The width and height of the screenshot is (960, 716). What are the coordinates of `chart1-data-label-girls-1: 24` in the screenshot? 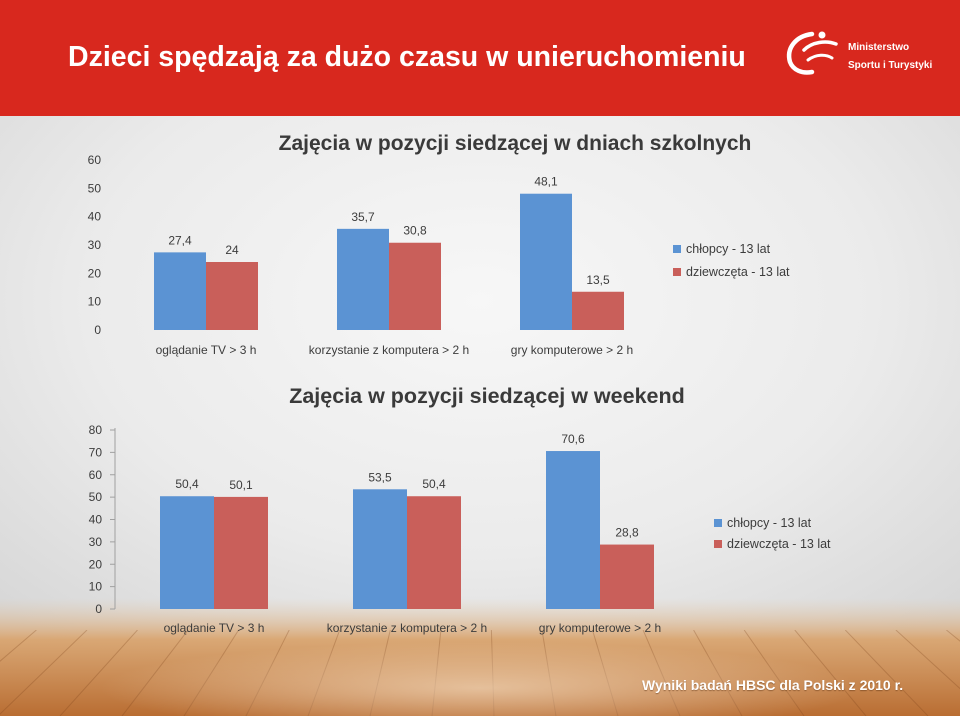 It's located at (232, 250).